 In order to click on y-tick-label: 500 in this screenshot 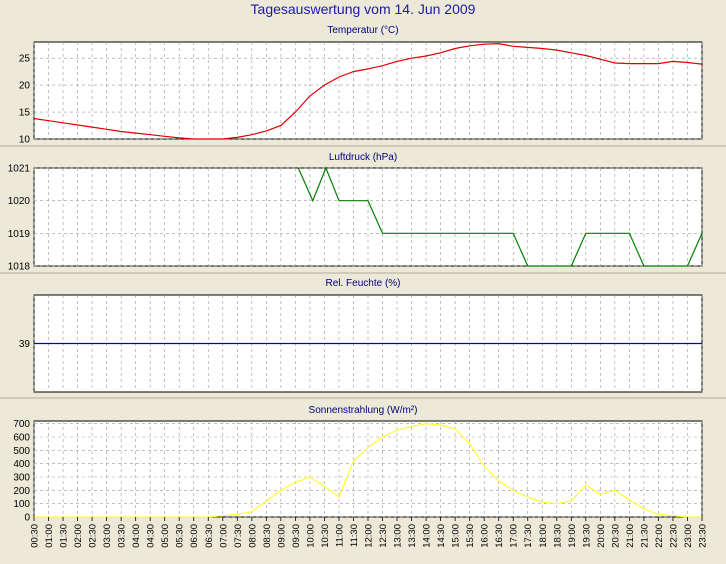, I will do `click(21, 451)`.